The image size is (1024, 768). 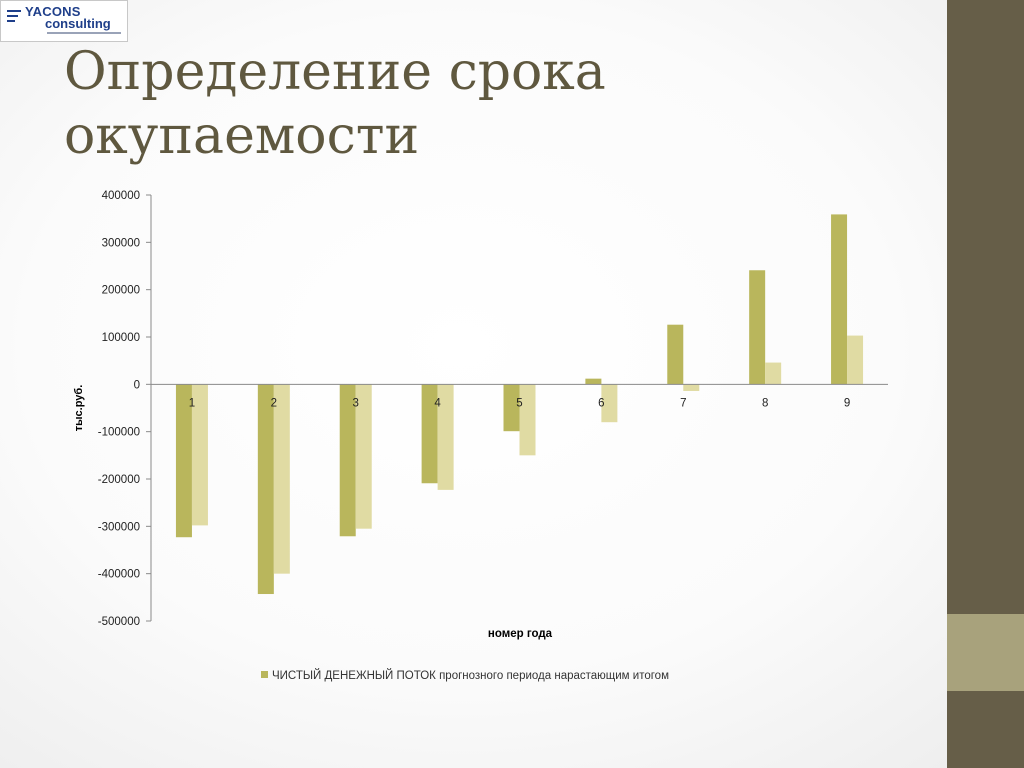 What do you see at coordinates (356, 403) in the screenshot?
I see `x-tick-label: 3` at bounding box center [356, 403].